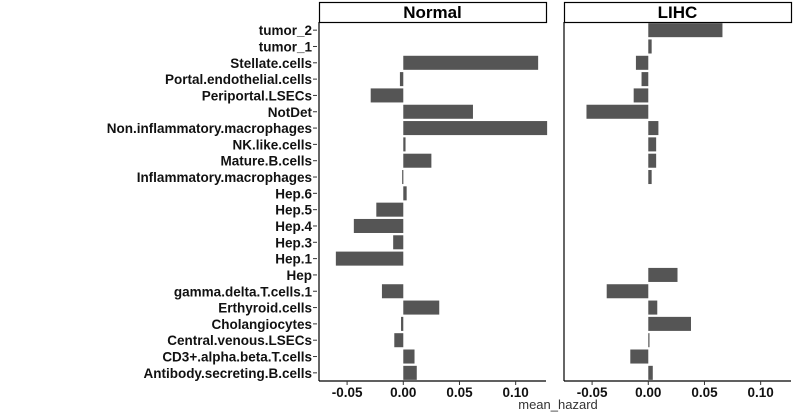 The width and height of the screenshot is (800, 412). Describe the element at coordinates (239, 340) in the screenshot. I see `category-label: Central.venous.LSECs` at that location.